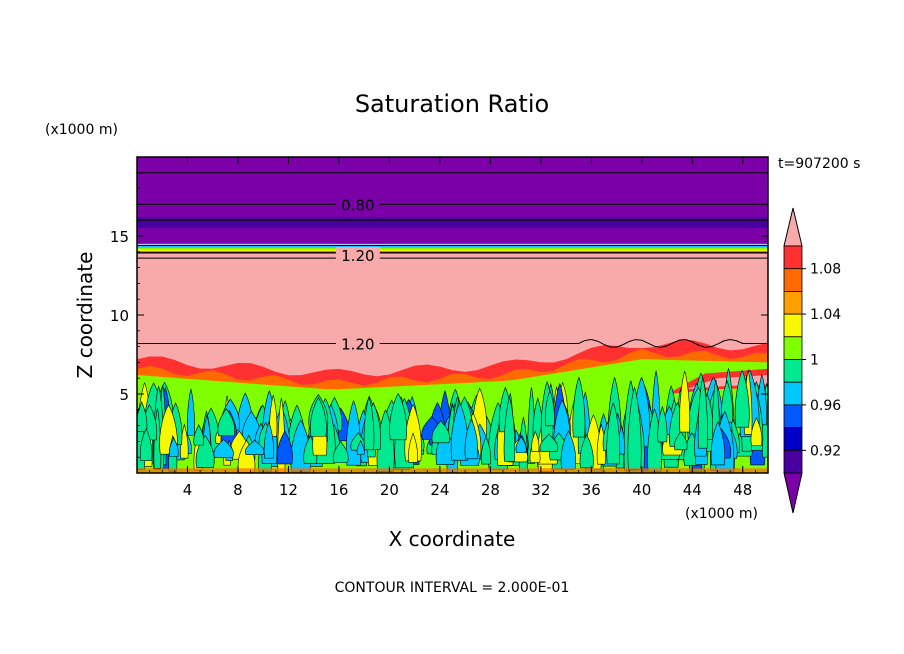 This screenshot has width=904, height=654. I want to click on colorbar-tick-label: 1, so click(814, 361).